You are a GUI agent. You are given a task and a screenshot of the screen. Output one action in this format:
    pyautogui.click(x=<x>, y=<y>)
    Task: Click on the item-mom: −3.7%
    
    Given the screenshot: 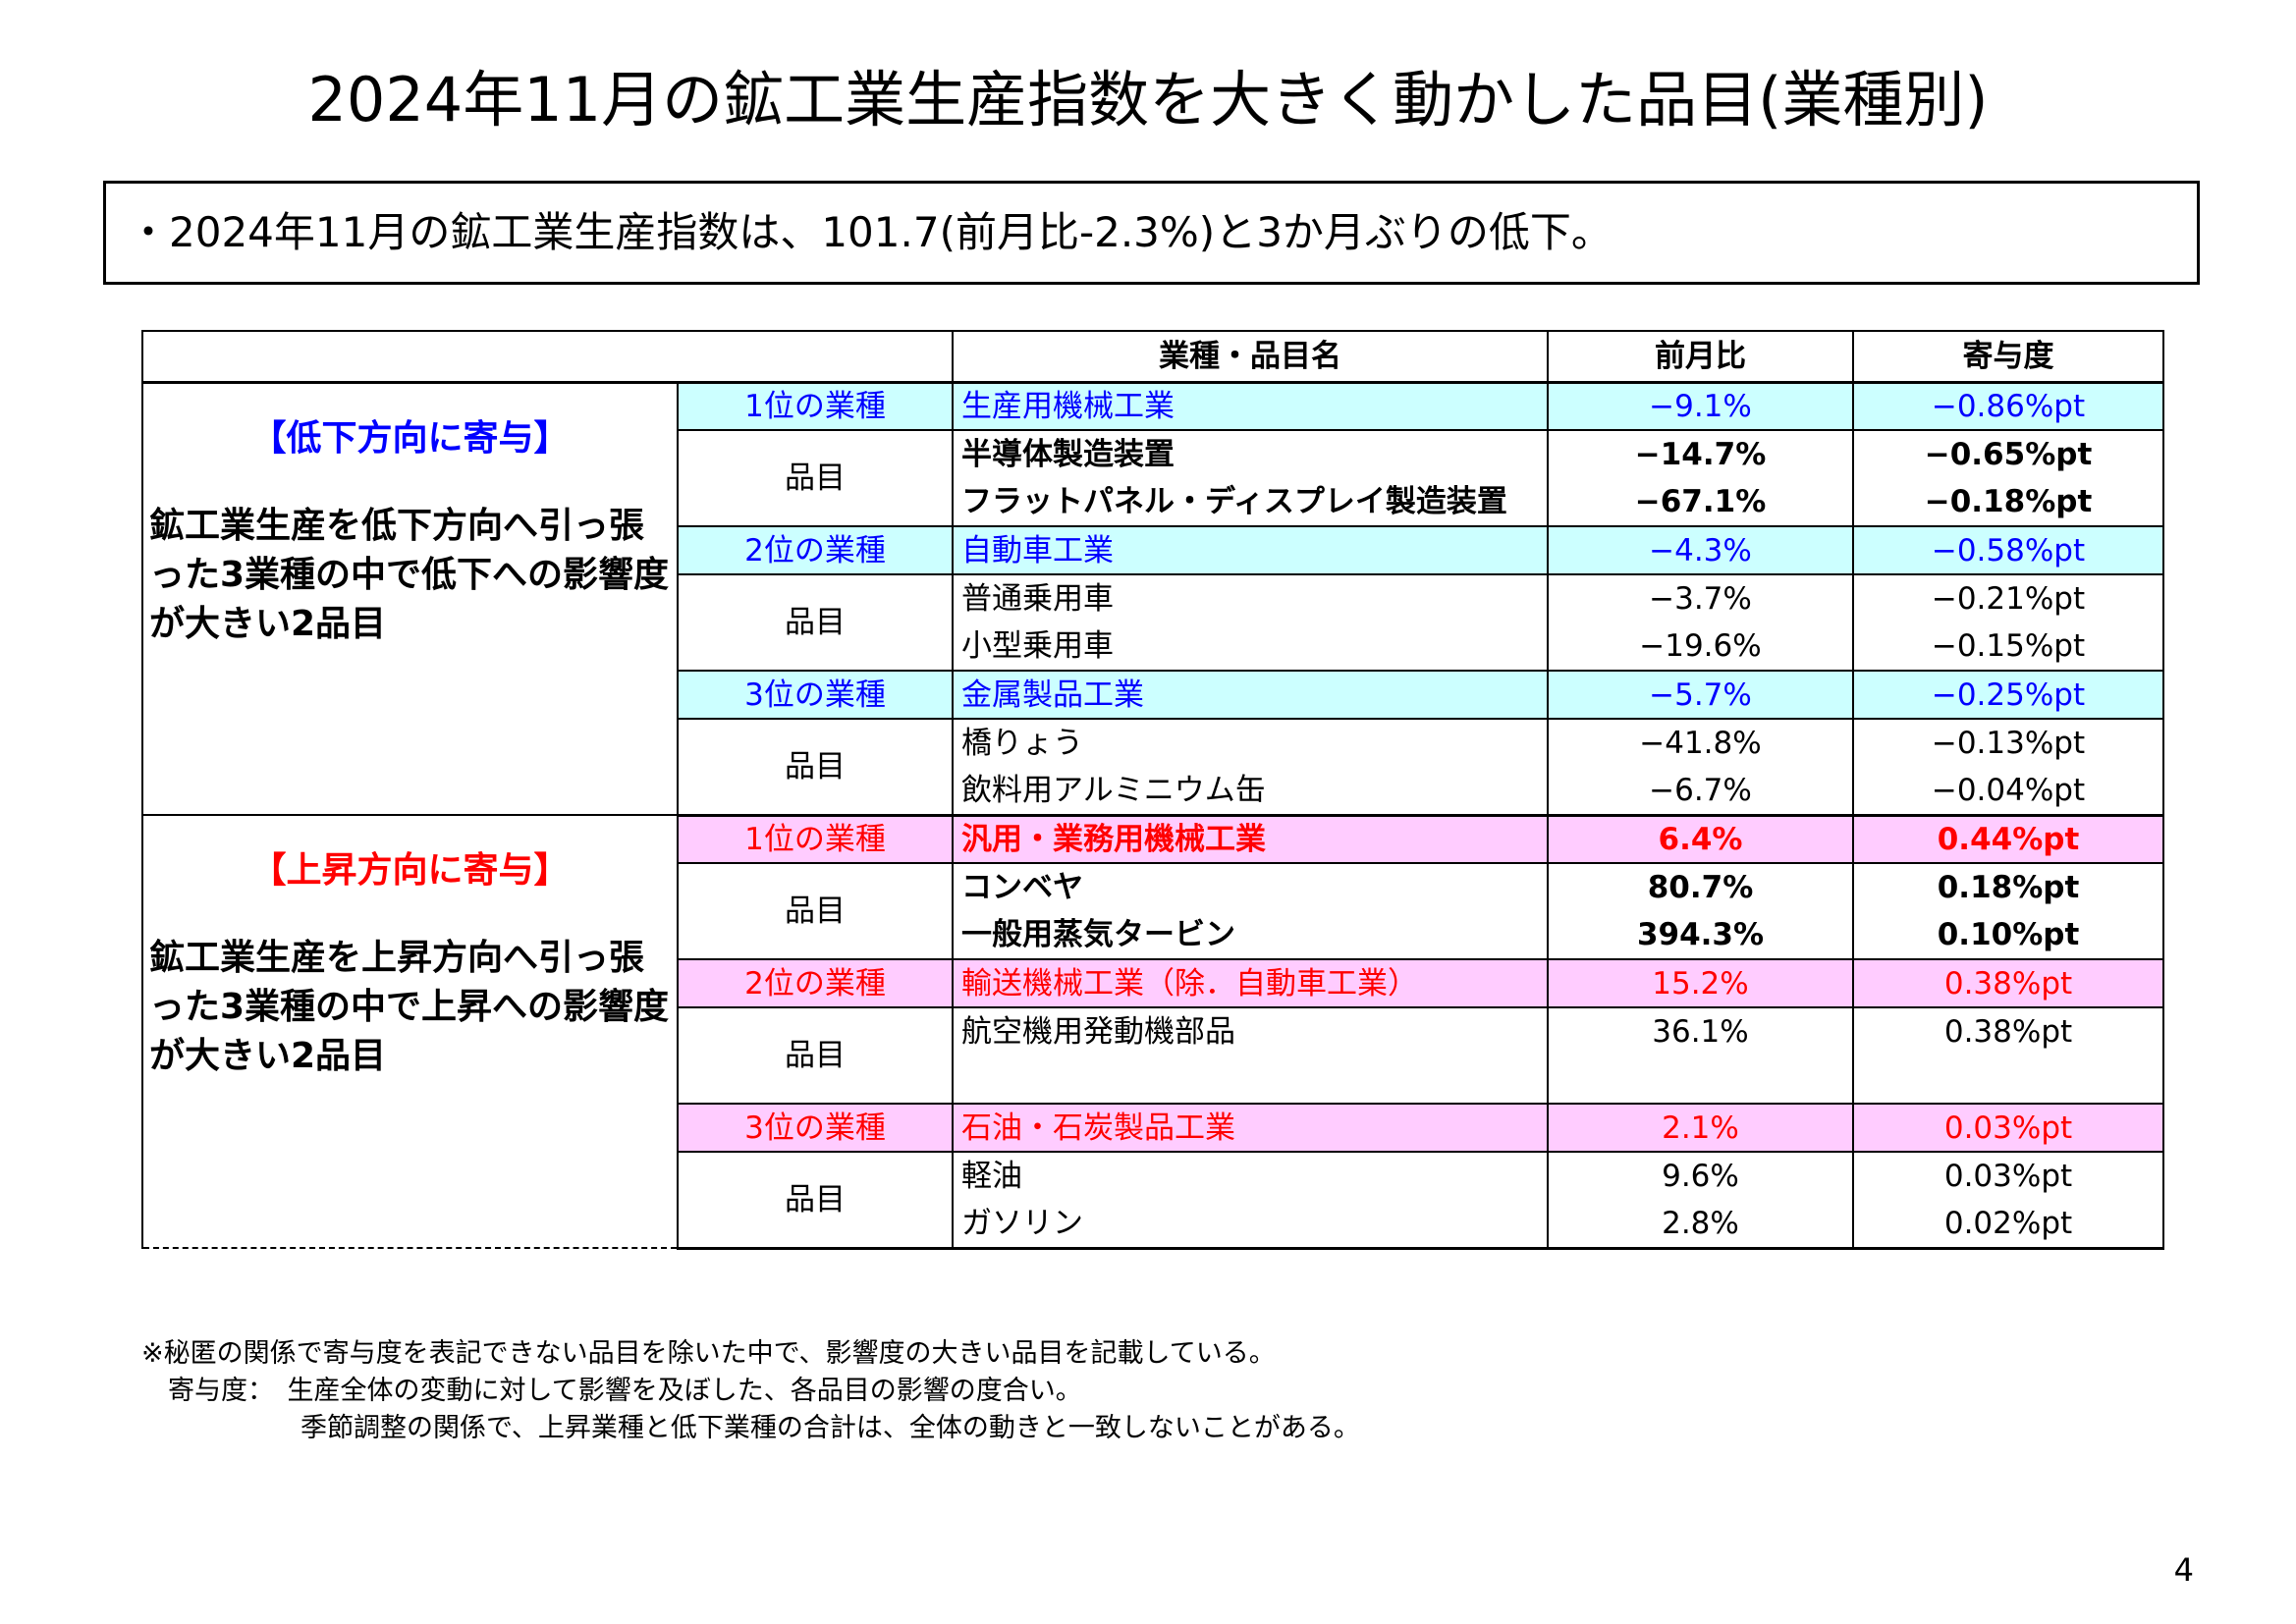 What is the action you would take?
    pyautogui.click(x=1700, y=598)
    